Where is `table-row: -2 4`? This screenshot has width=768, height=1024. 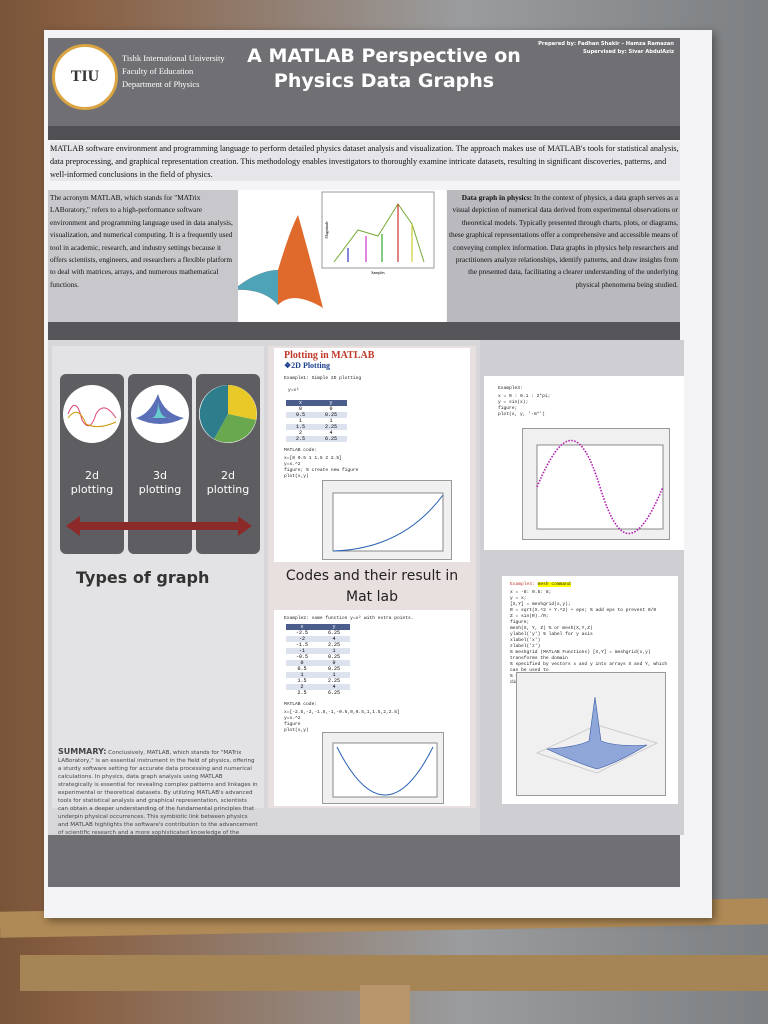 table-row: -2 4 is located at coordinates (318, 639).